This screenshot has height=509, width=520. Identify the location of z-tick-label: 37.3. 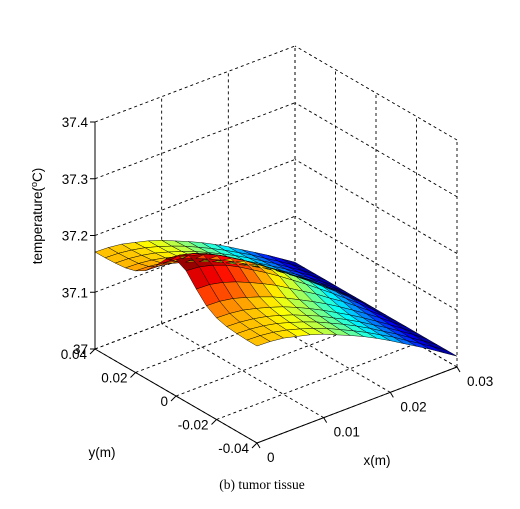
(75, 179).